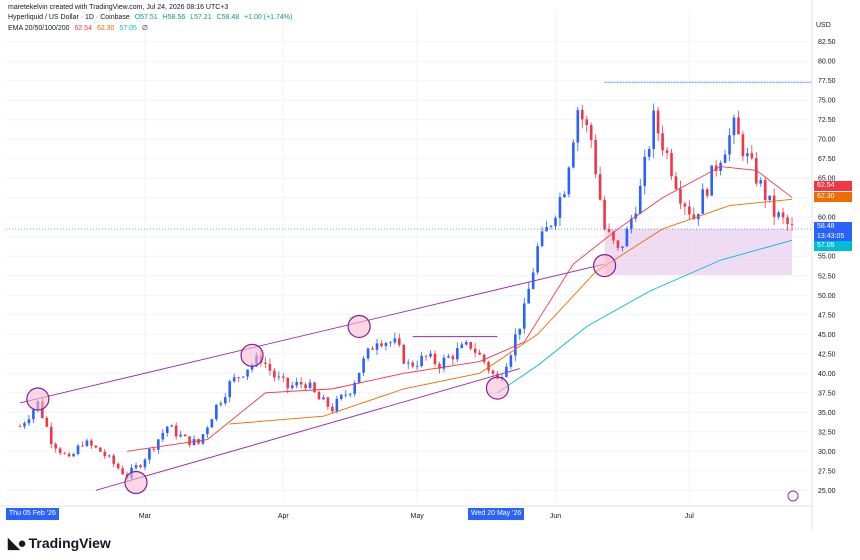  I want to click on y-tick-label: 72.50, so click(827, 120).